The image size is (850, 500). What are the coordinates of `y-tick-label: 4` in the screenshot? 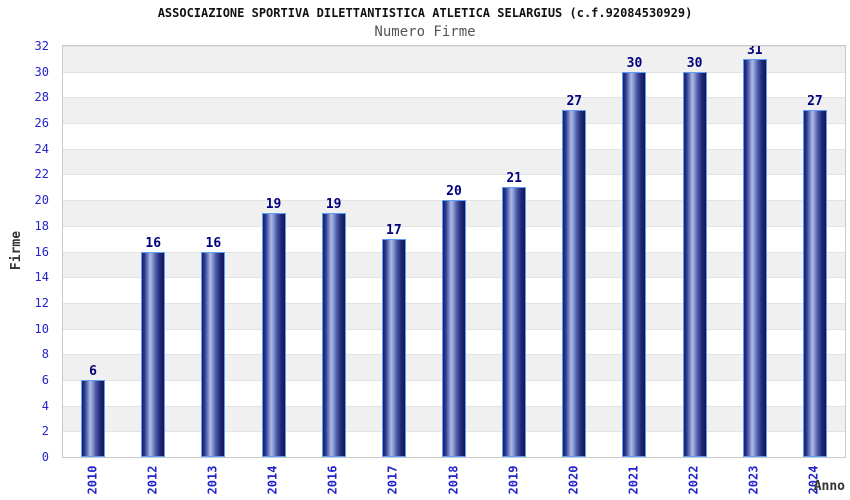 It's located at (45, 405).